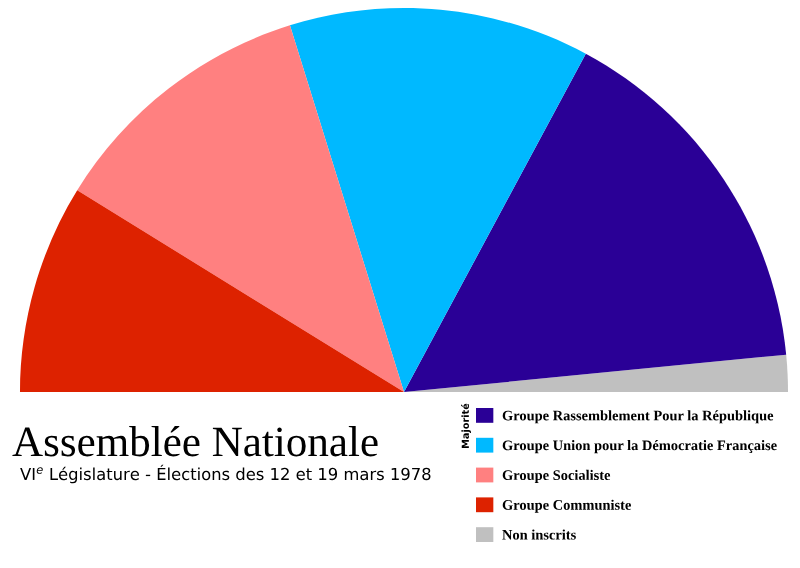 Image resolution: width=800 pixels, height=568 pixels. What do you see at coordinates (225, 474) in the screenshot?
I see `text: VI$^{e}$ Législature - Élections des 12 et 19 mars 1978` at bounding box center [225, 474].